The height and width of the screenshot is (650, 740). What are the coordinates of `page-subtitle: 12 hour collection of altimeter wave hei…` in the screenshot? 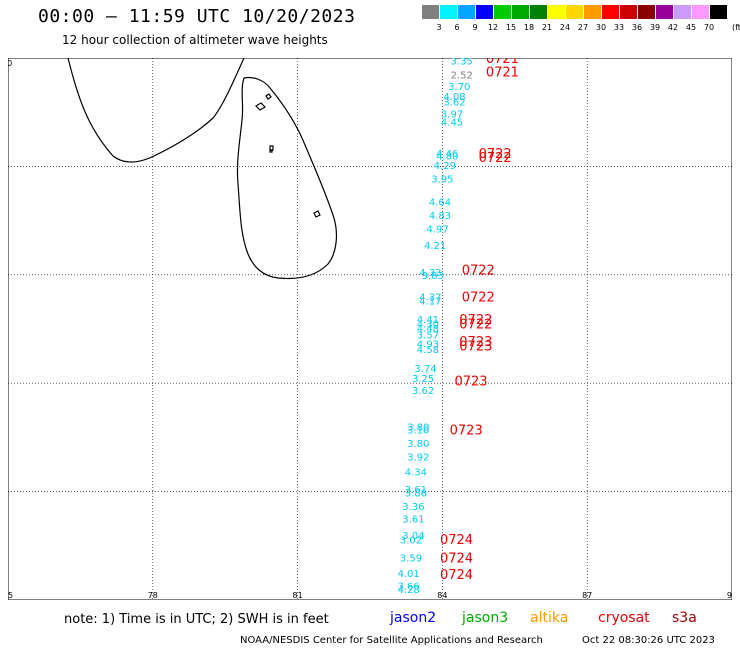 It's located at (195, 40).